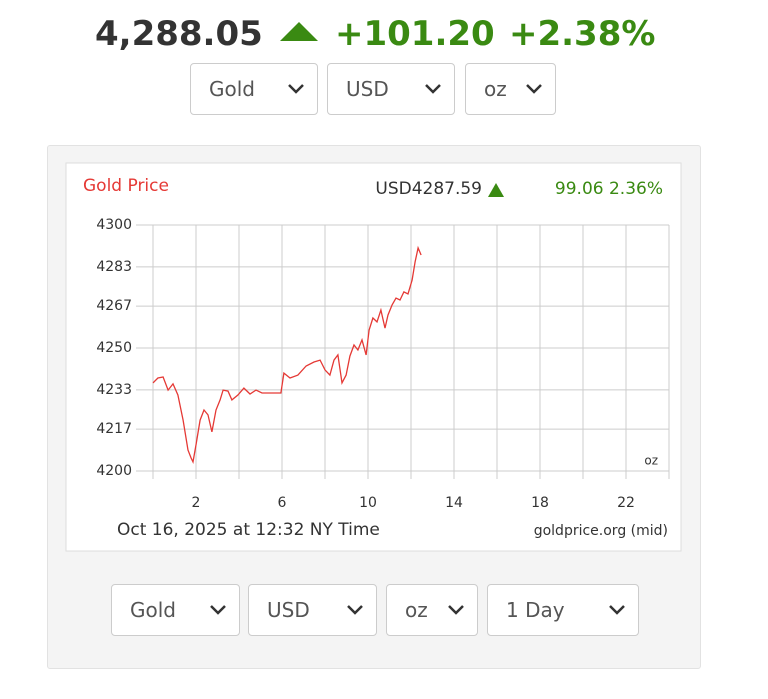 This screenshot has width=768, height=699. I want to click on y-tick-label: 4250, so click(114, 348).